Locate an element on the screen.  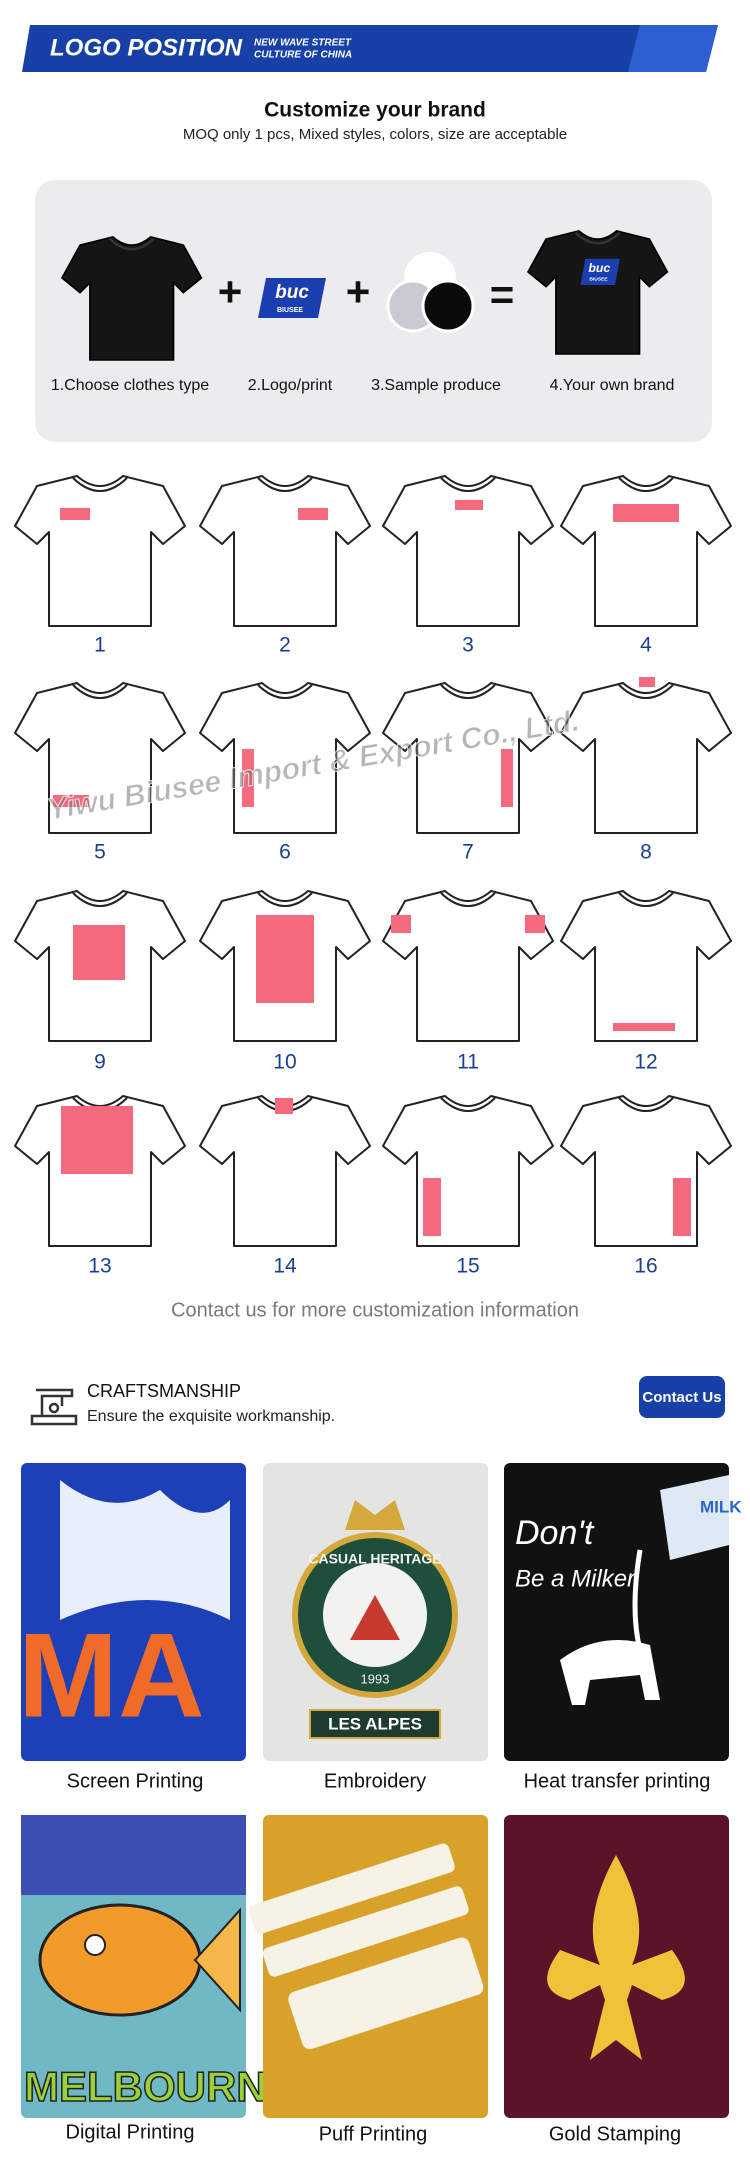
contact-button is located at coordinates (682, 1397).